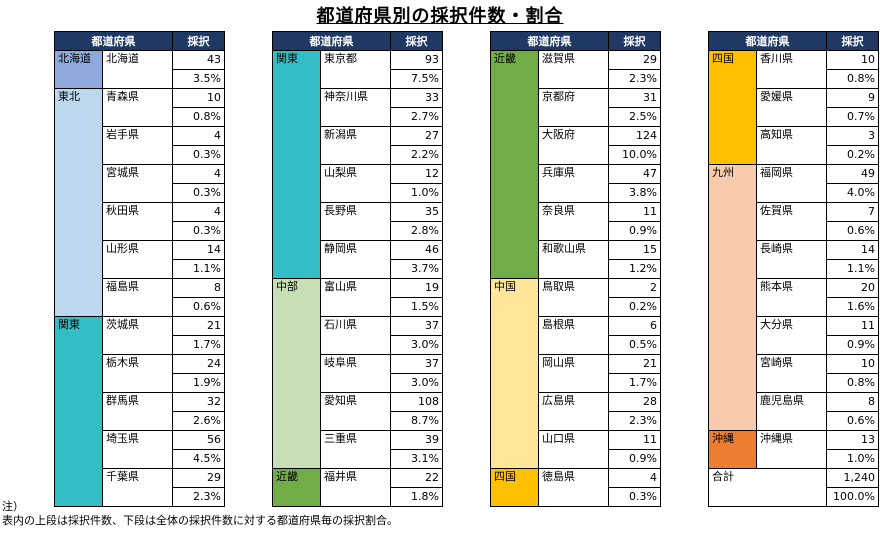  I want to click on prefecture-name: 三重県, so click(355, 449).